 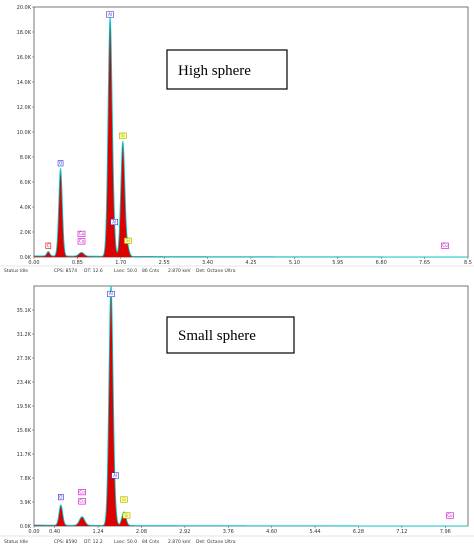 I want to click on status-field: DT: 12.2, so click(x=93, y=542).